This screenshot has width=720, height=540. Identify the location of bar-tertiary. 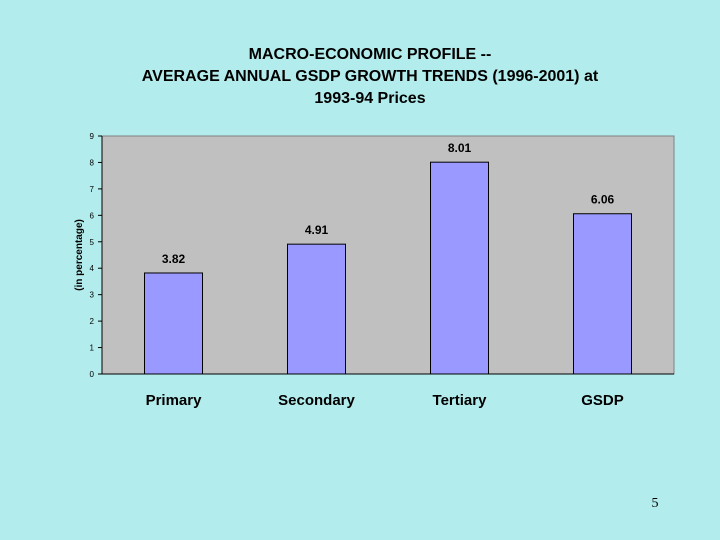
(459, 268).